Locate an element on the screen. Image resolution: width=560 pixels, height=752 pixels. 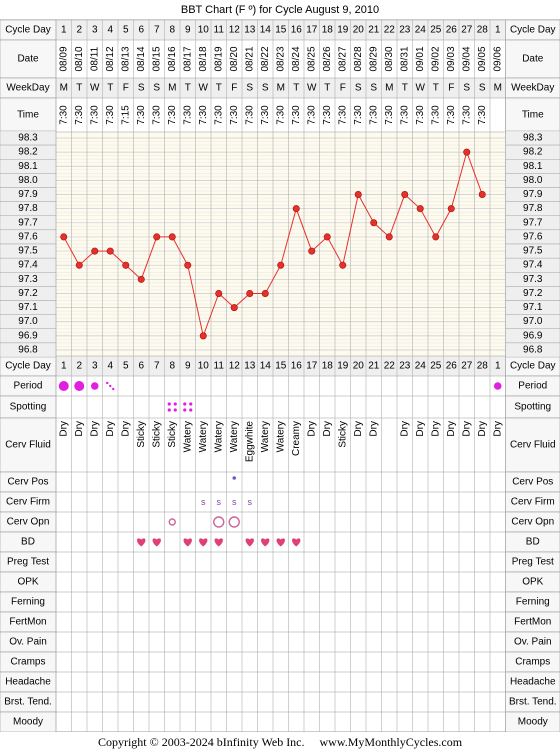
cycle-day-number: 9 is located at coordinates (188, 366).